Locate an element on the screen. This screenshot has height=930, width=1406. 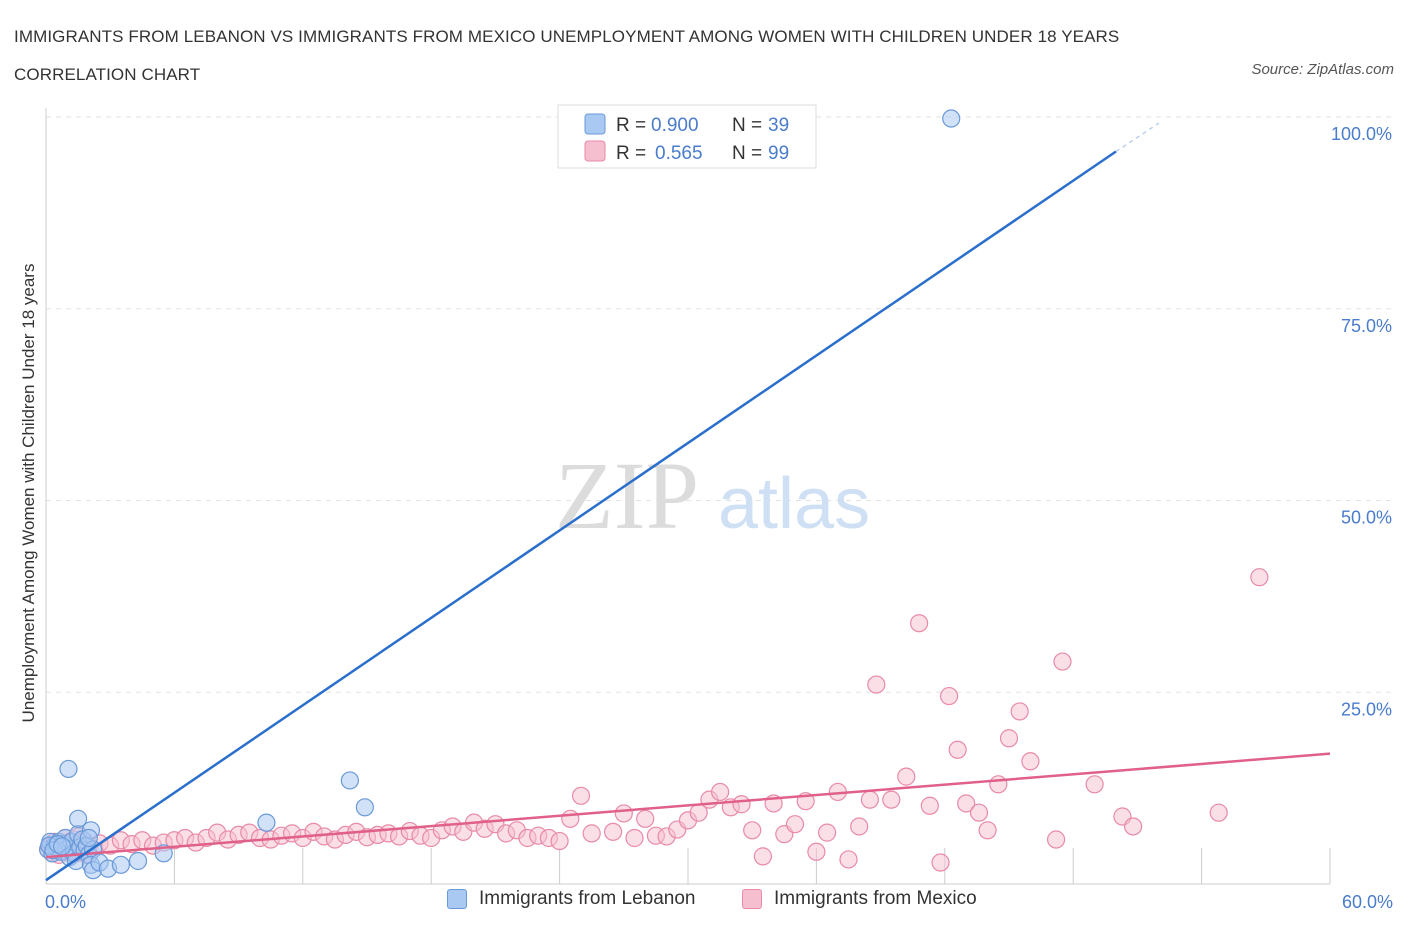
bottom-legend-label-lebanon: Immigrants from Lebanon is located at coordinates (587, 898).